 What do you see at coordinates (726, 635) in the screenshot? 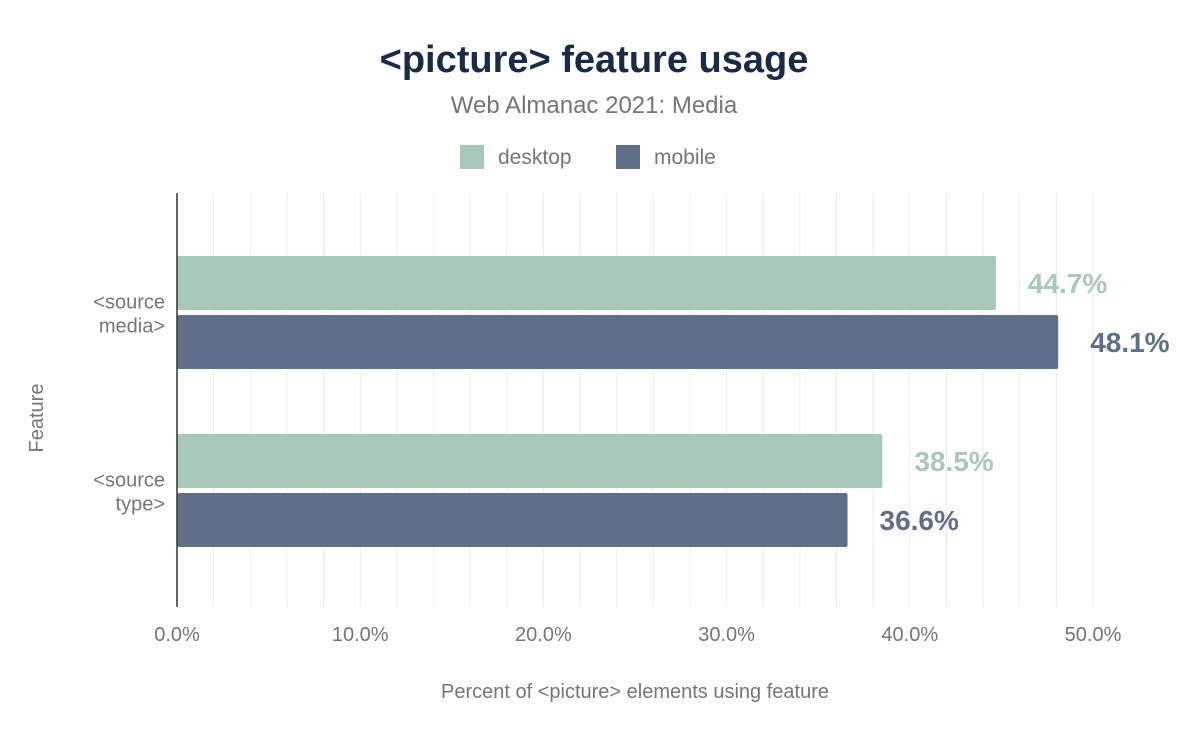
I see `x-tick-label: 30.0%` at bounding box center [726, 635].